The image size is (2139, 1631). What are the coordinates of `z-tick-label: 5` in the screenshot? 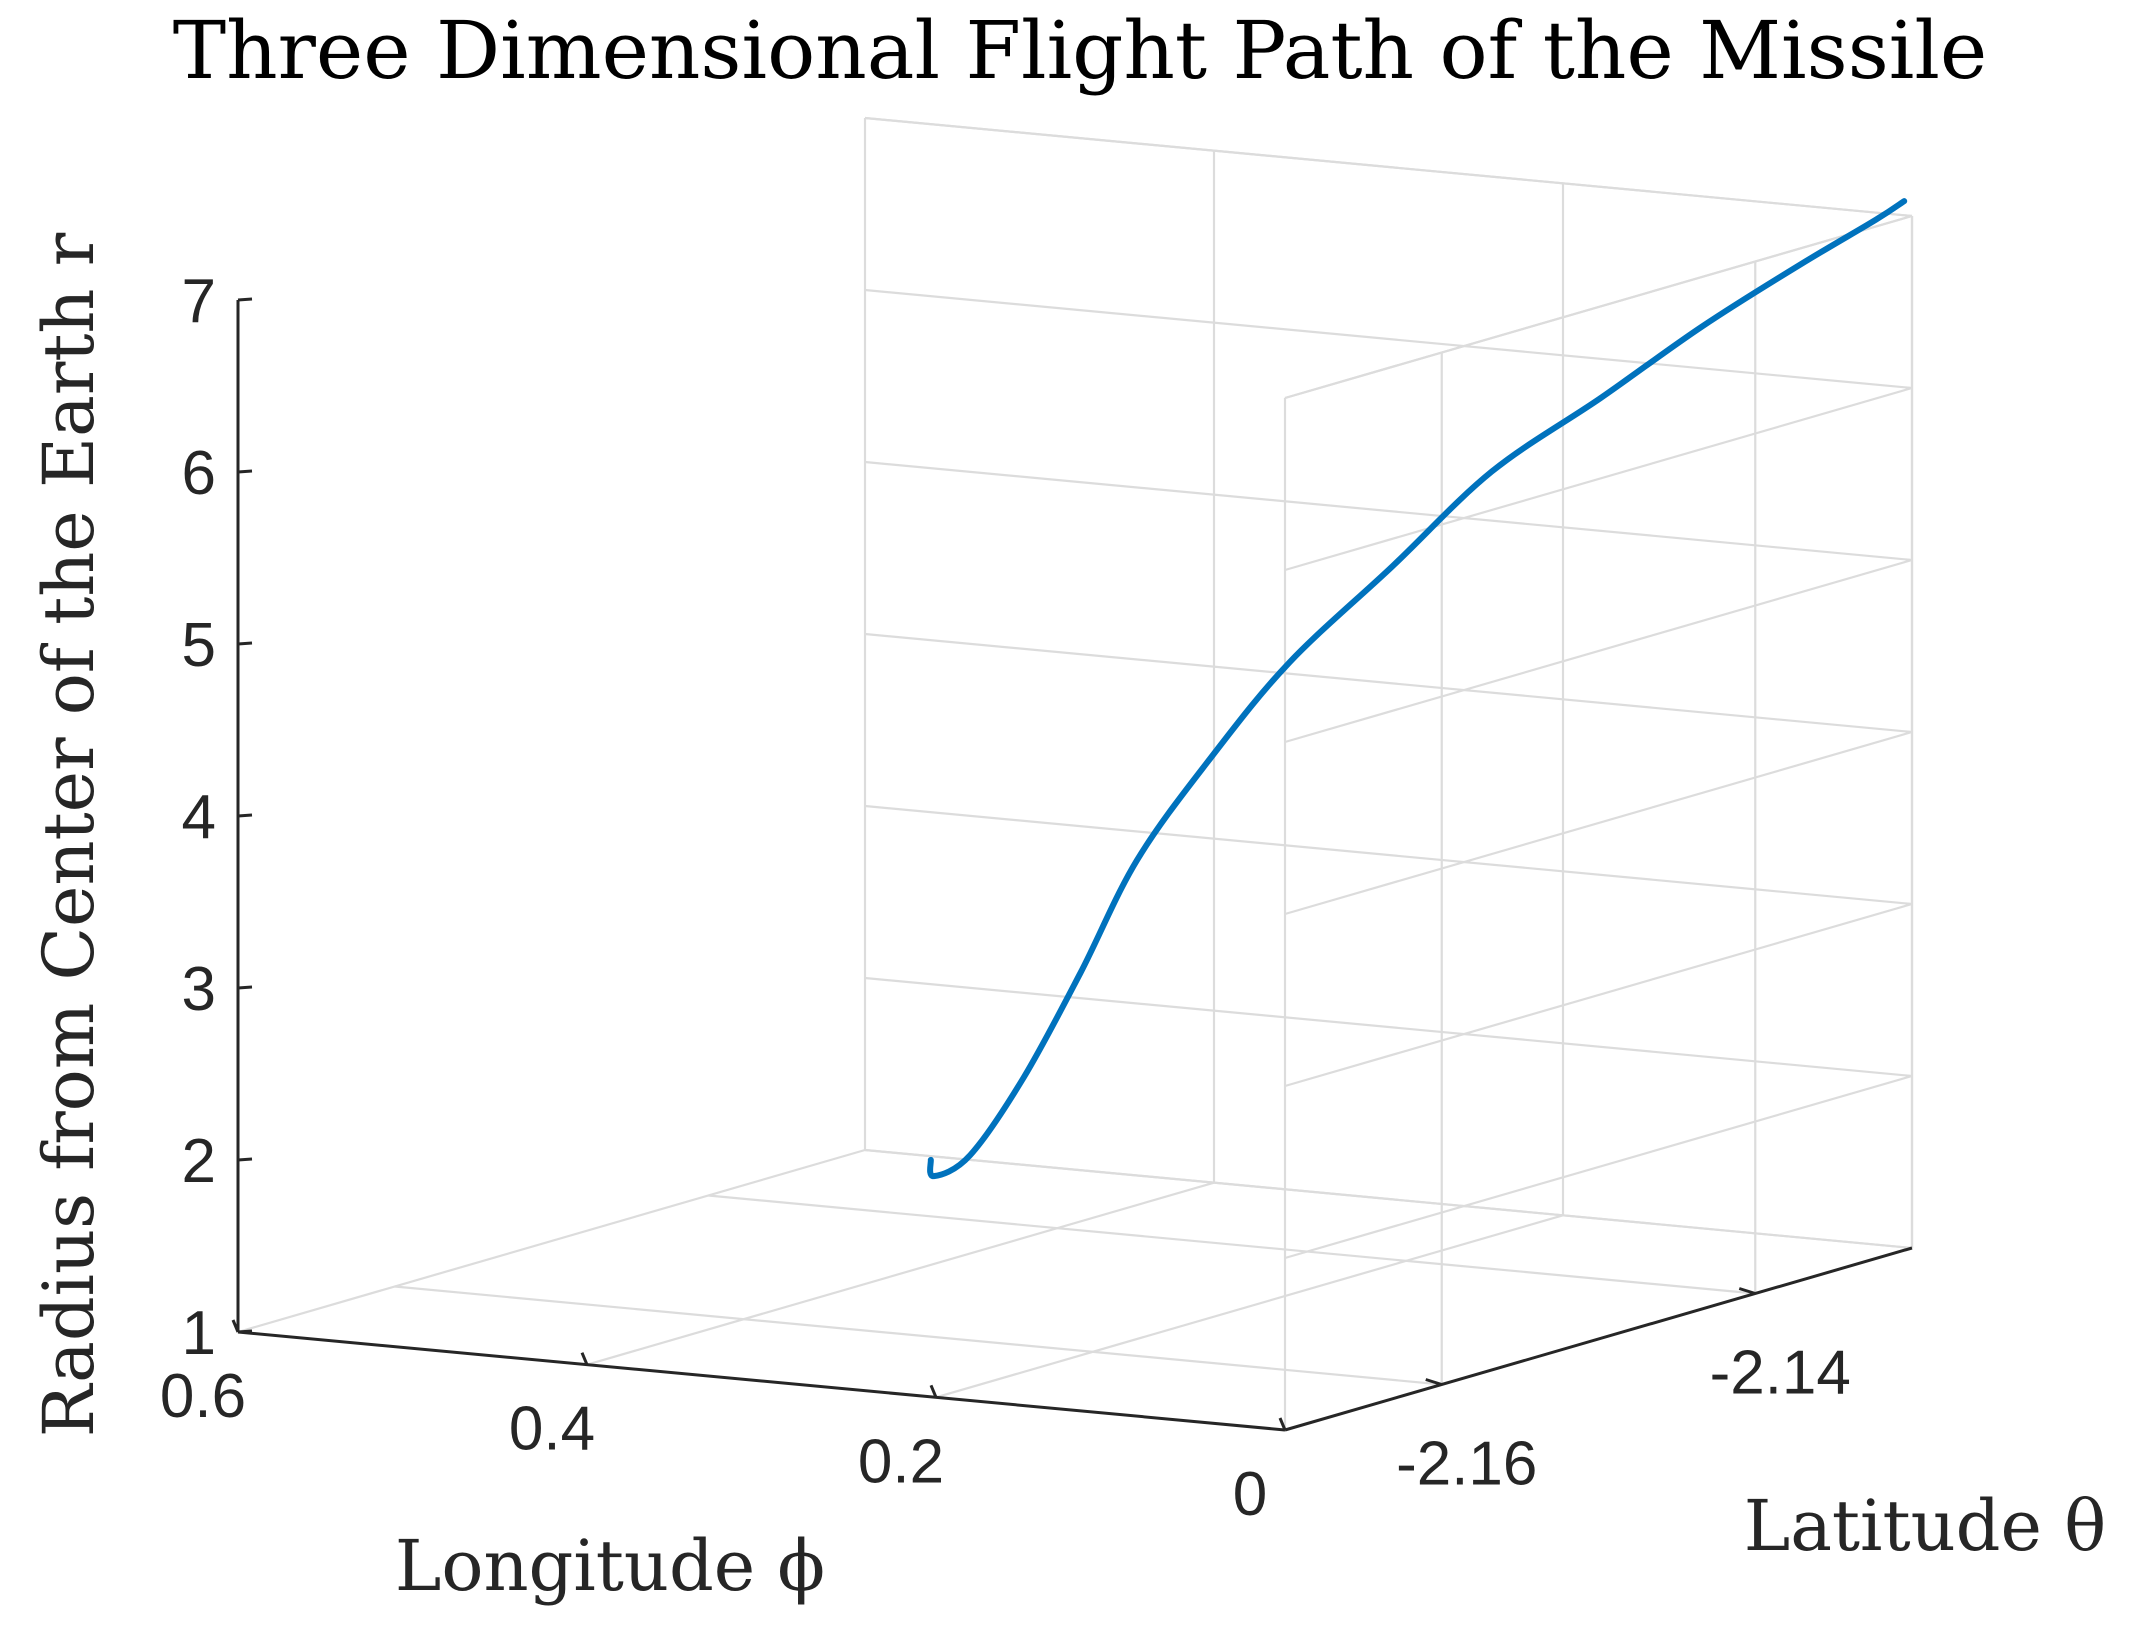 It's located at (199, 645).